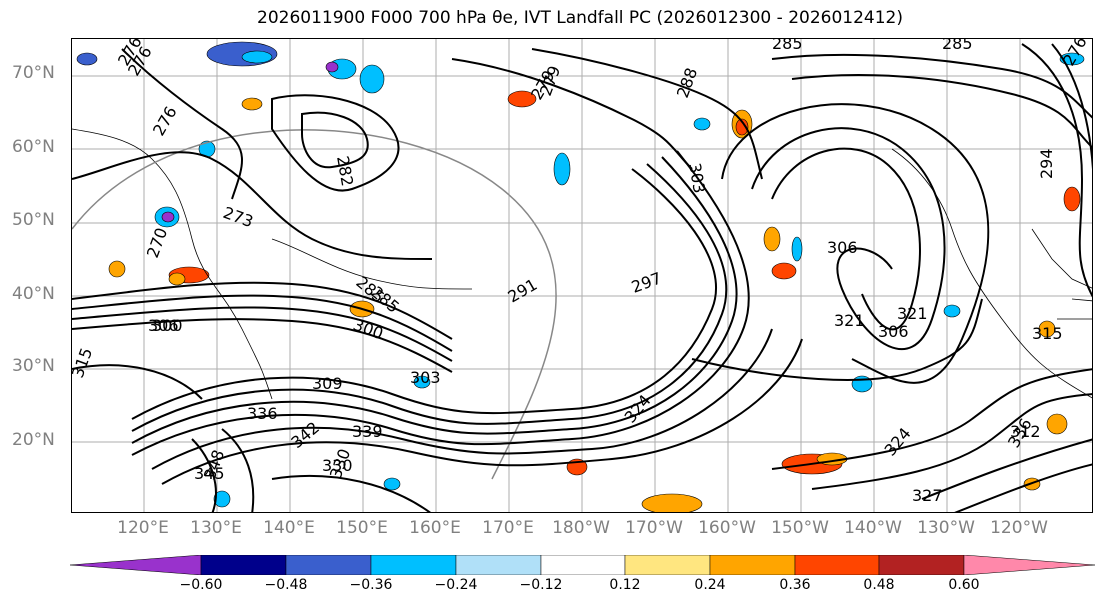  What do you see at coordinates (157, 242) in the screenshot?
I see `contour-label: 270` at bounding box center [157, 242].